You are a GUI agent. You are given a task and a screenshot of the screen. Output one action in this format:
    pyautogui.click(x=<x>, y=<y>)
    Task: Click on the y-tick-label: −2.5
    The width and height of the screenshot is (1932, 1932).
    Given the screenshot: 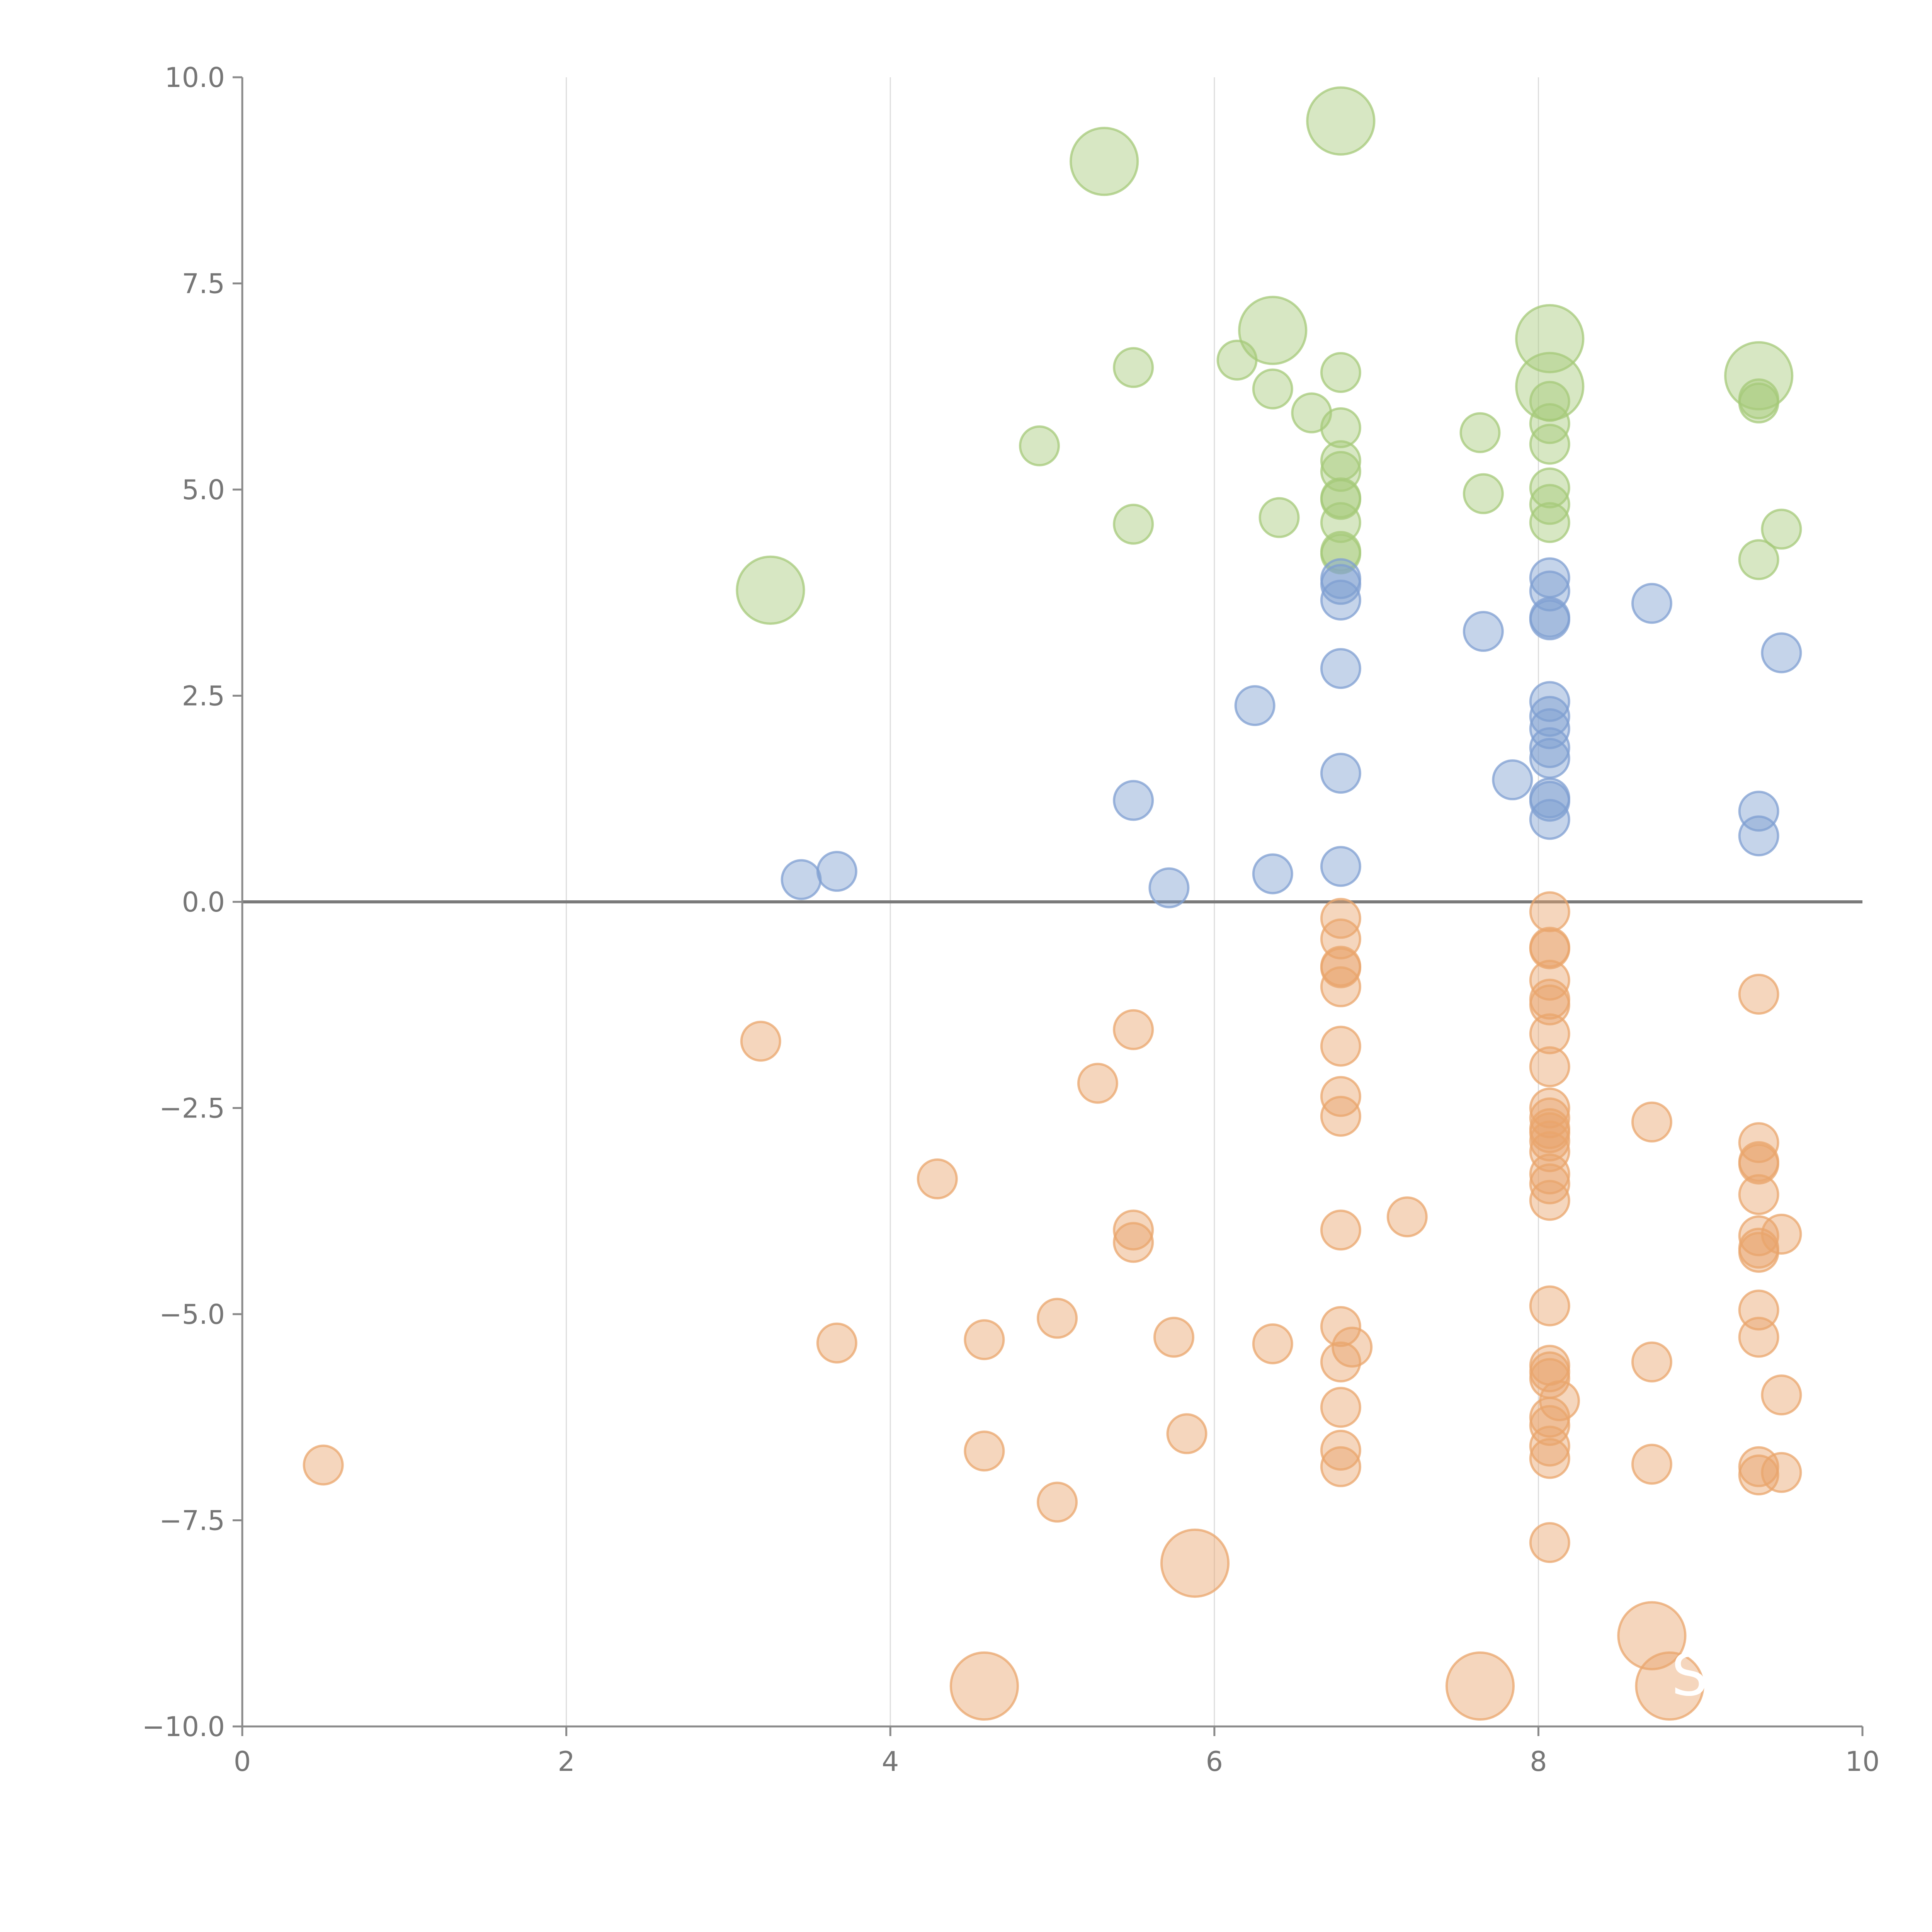 What is the action you would take?
    pyautogui.click(x=192, y=1108)
    